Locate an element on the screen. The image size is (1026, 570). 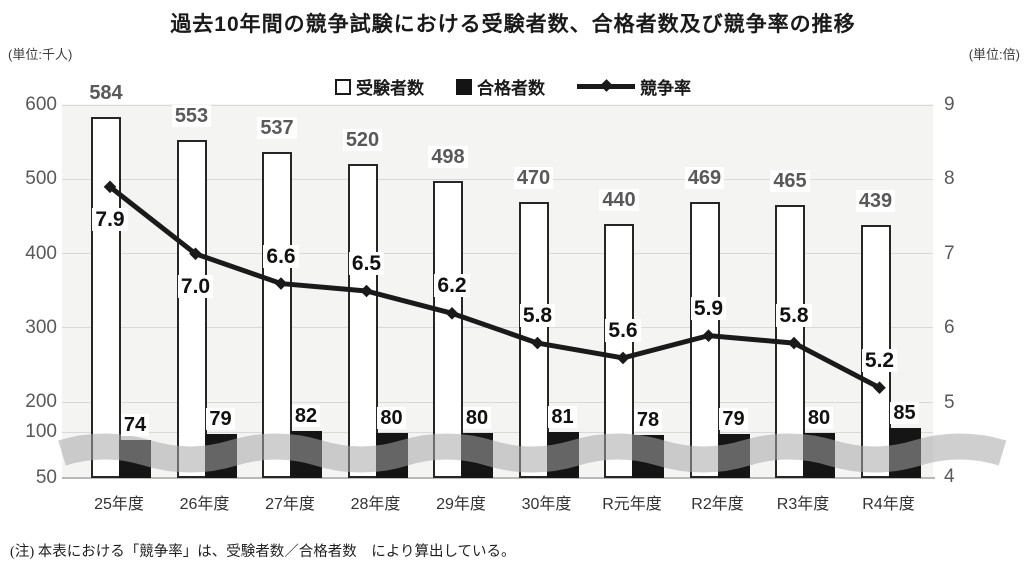
y-axis-tick-label: 400 is located at coordinates (41, 253).